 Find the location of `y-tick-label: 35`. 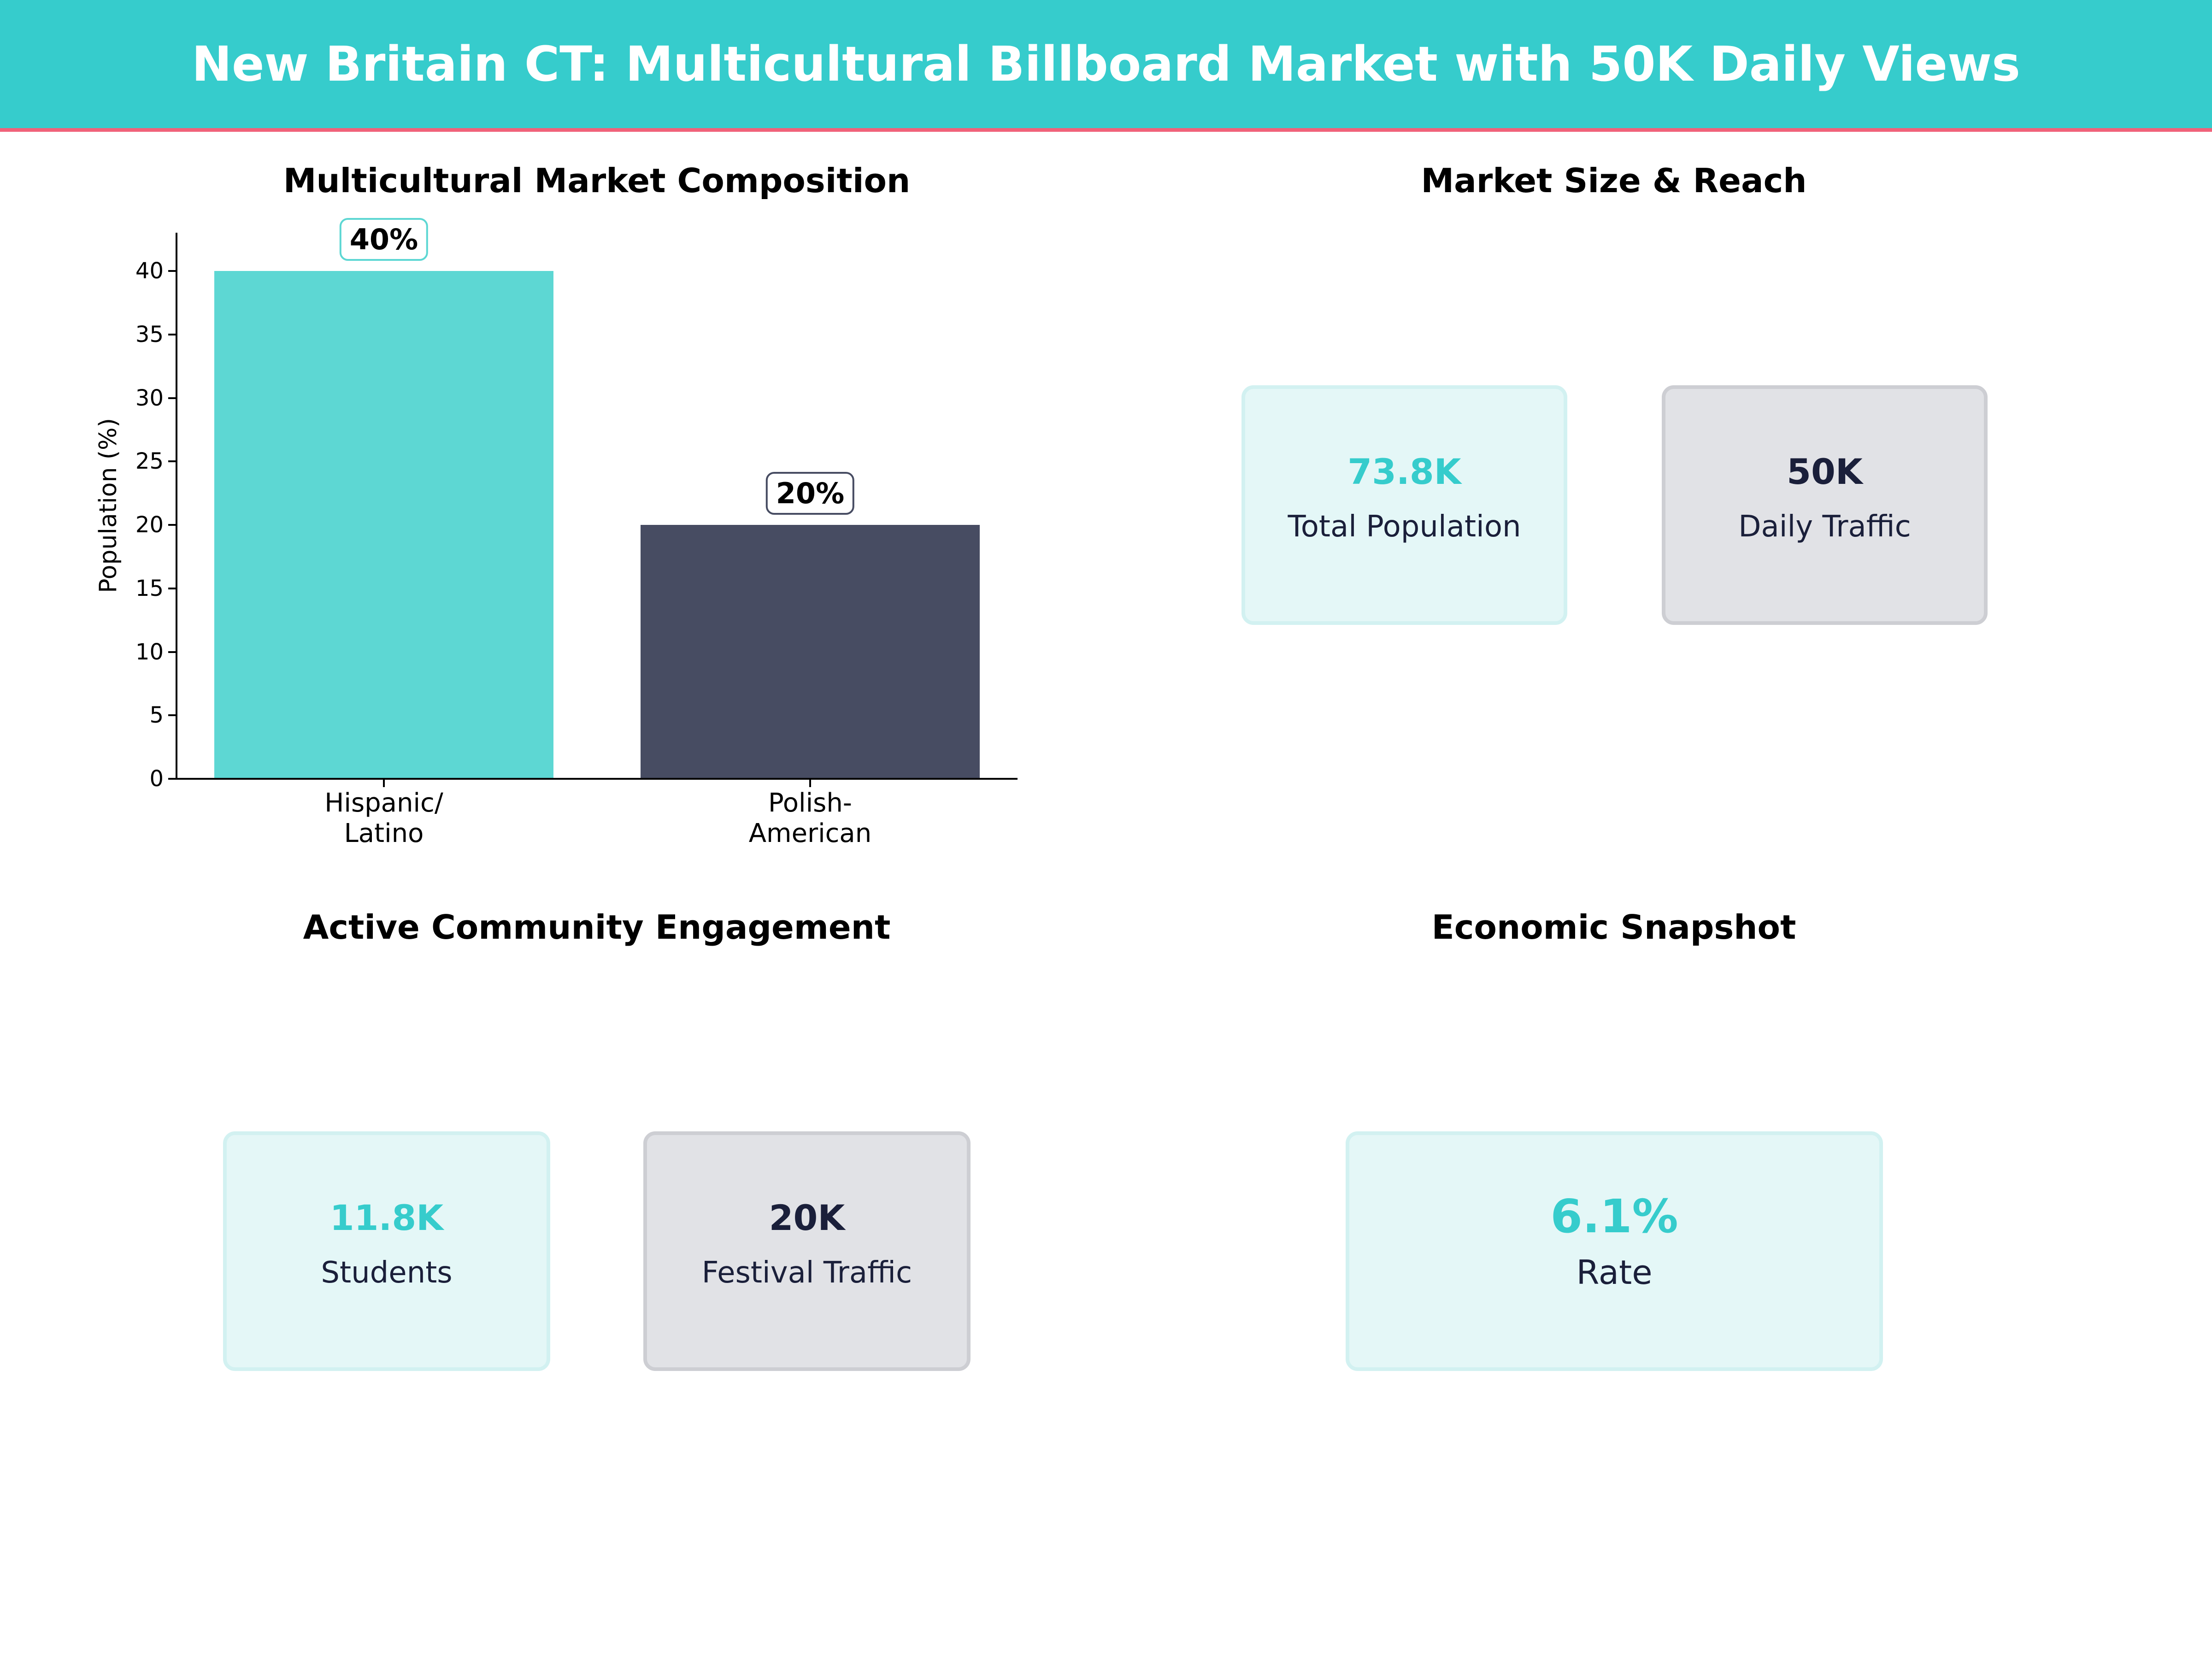

y-tick-label: 35 is located at coordinates (149, 334).